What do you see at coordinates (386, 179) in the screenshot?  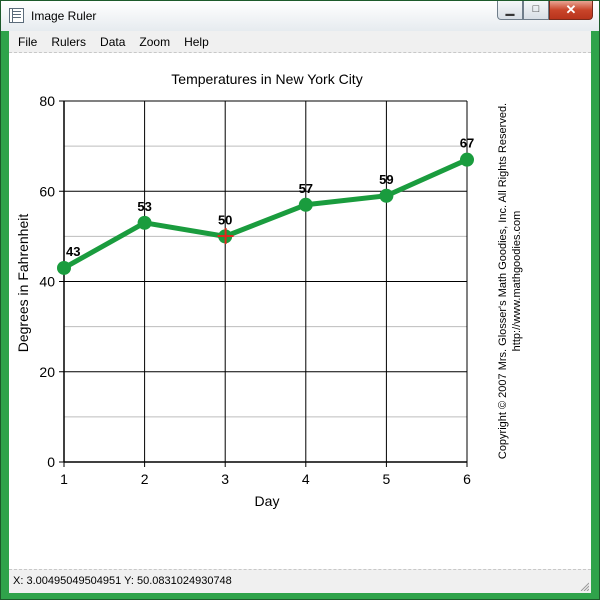 I see `data-label: 59` at bounding box center [386, 179].